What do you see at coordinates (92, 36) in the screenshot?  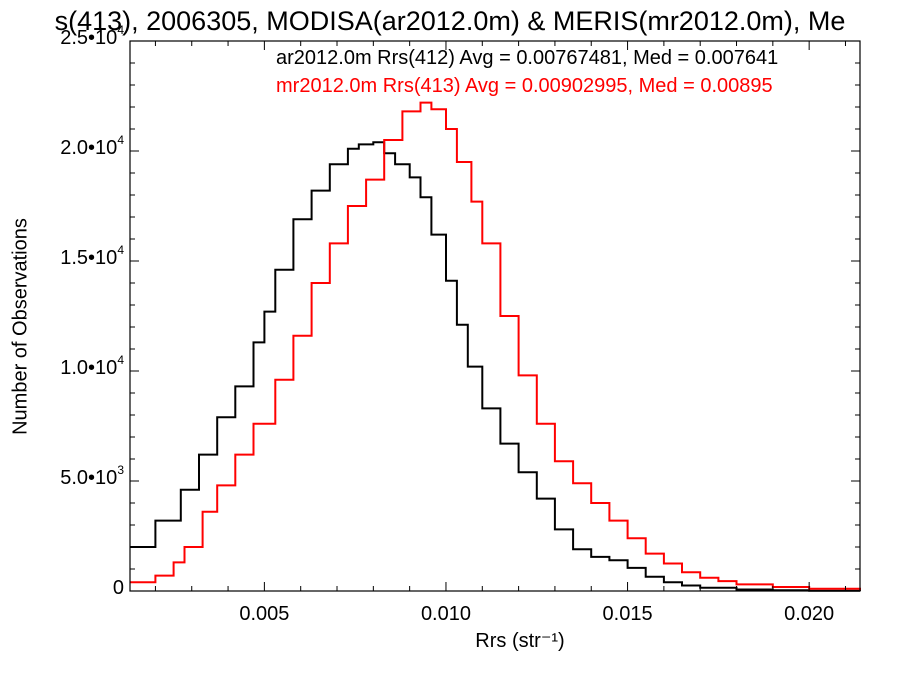 I see `y-tick-label: 2.5•104` at bounding box center [92, 36].